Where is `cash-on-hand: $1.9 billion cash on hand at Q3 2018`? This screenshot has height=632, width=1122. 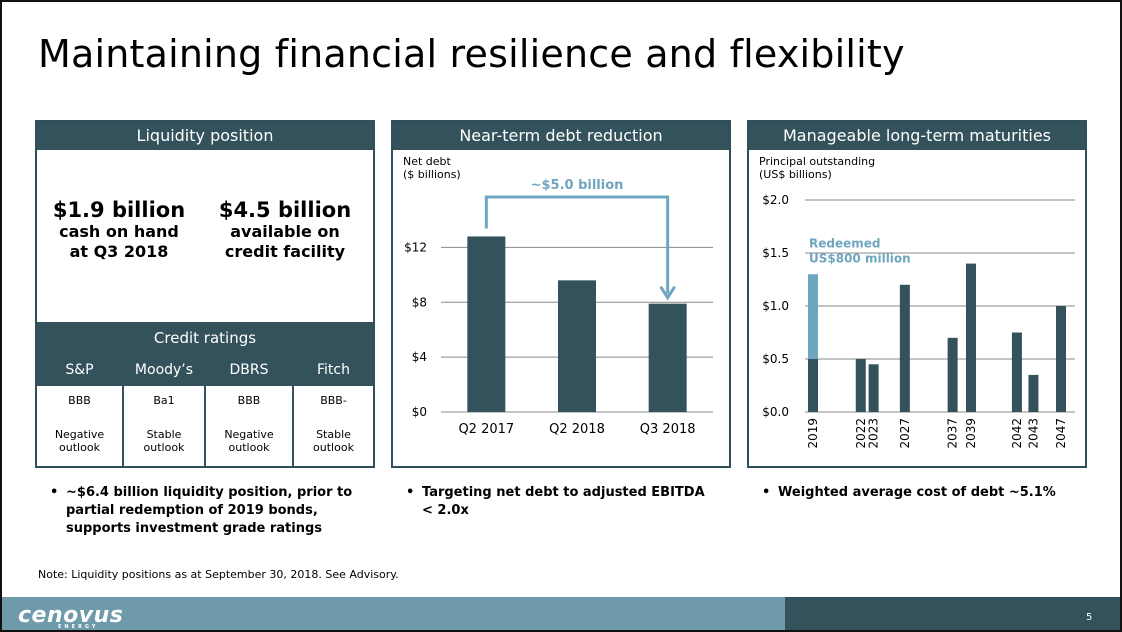
cash-on-hand: $1.9 billion cash on hand at Q3 2018 is located at coordinates (119, 230).